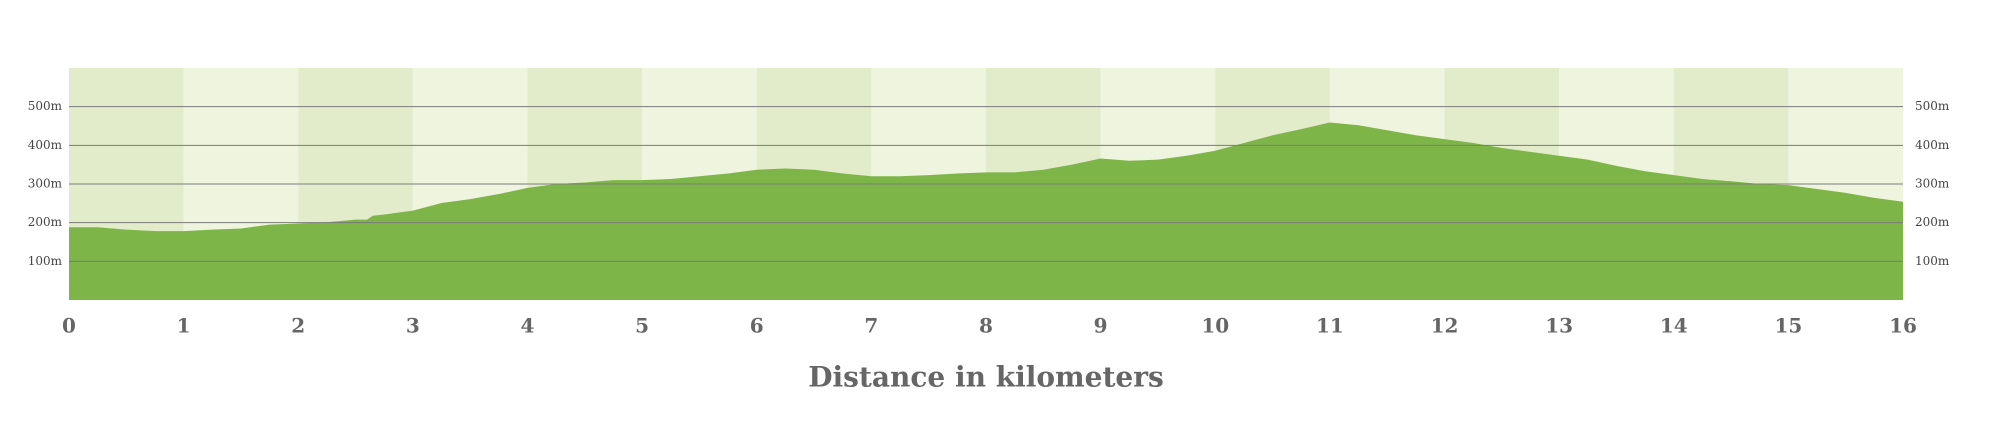  Describe the element at coordinates (528, 326) in the screenshot. I see `x-tick-label: 4` at that location.